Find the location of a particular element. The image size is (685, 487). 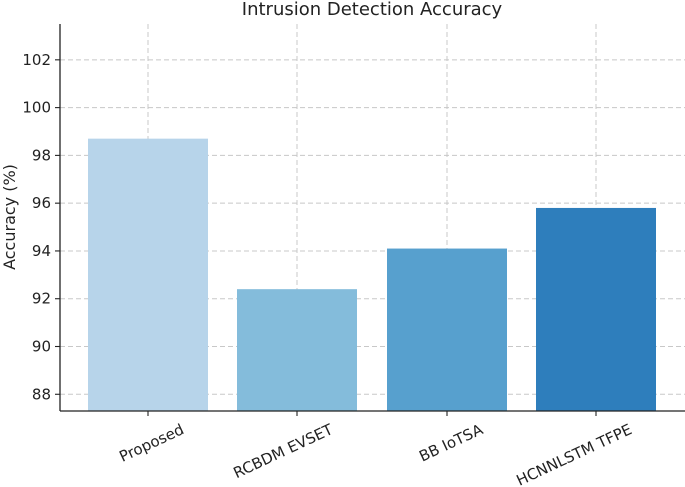

x-tick-label: HCNNLSTM TFPE is located at coordinates (574, 453).